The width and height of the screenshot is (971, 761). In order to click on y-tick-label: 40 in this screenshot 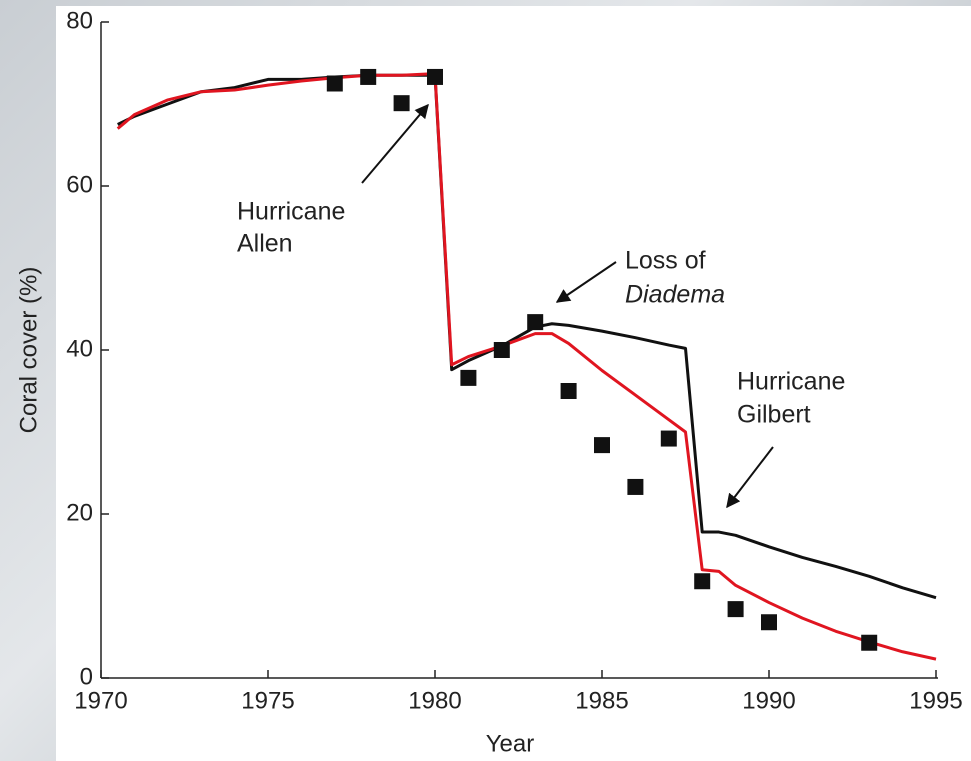, I will do `click(79, 348)`.